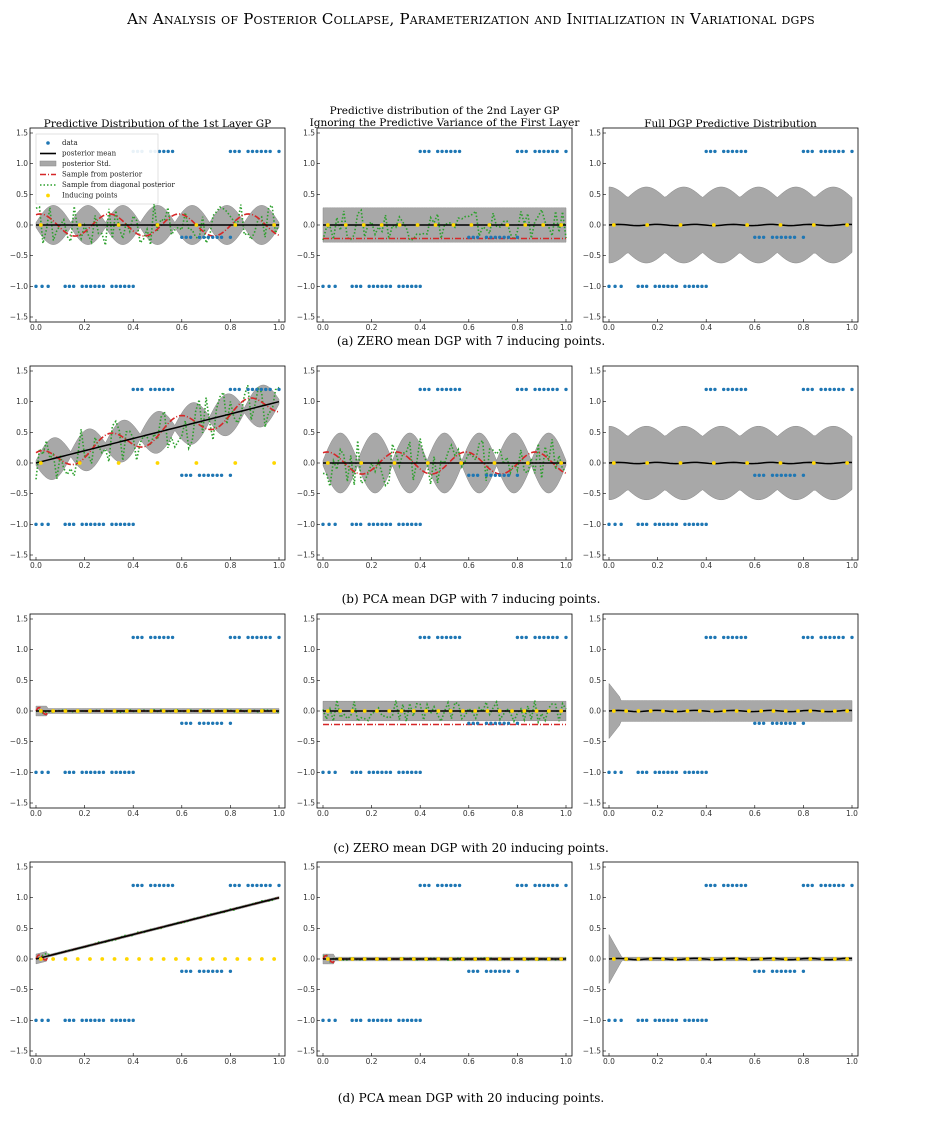 This screenshot has width=942, height=1124. I want to click on plot-frame, so click(157, 959).